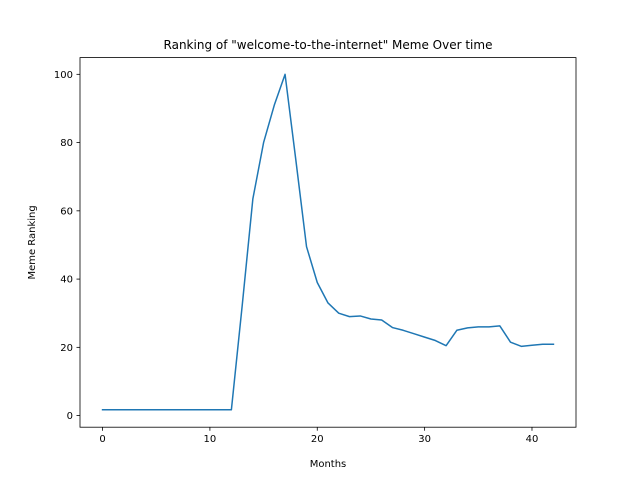 Image resolution: width=640 pixels, height=480 pixels. I want to click on x-tick-label: 10, so click(210, 439).